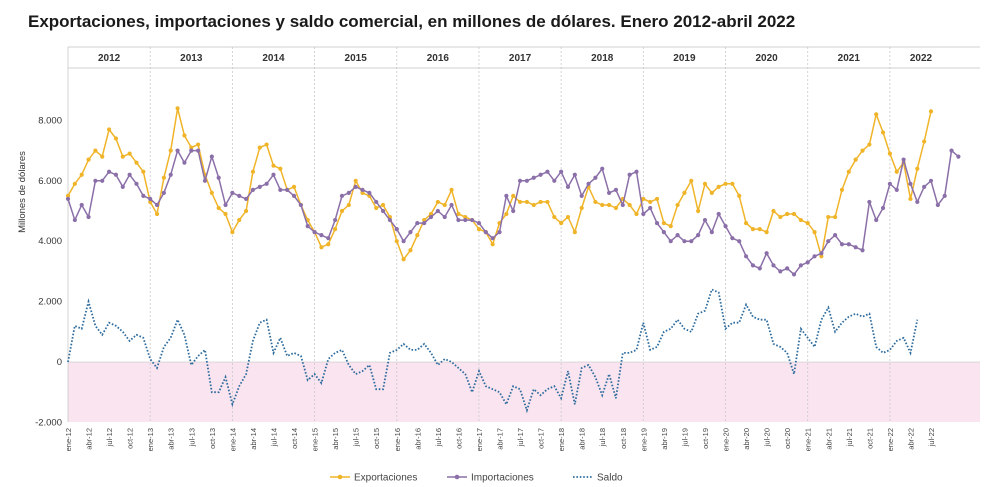 The height and width of the screenshot is (487, 1000). Describe the element at coordinates (869, 438) in the screenshot. I see `x-tick-label: oct-21` at that location.